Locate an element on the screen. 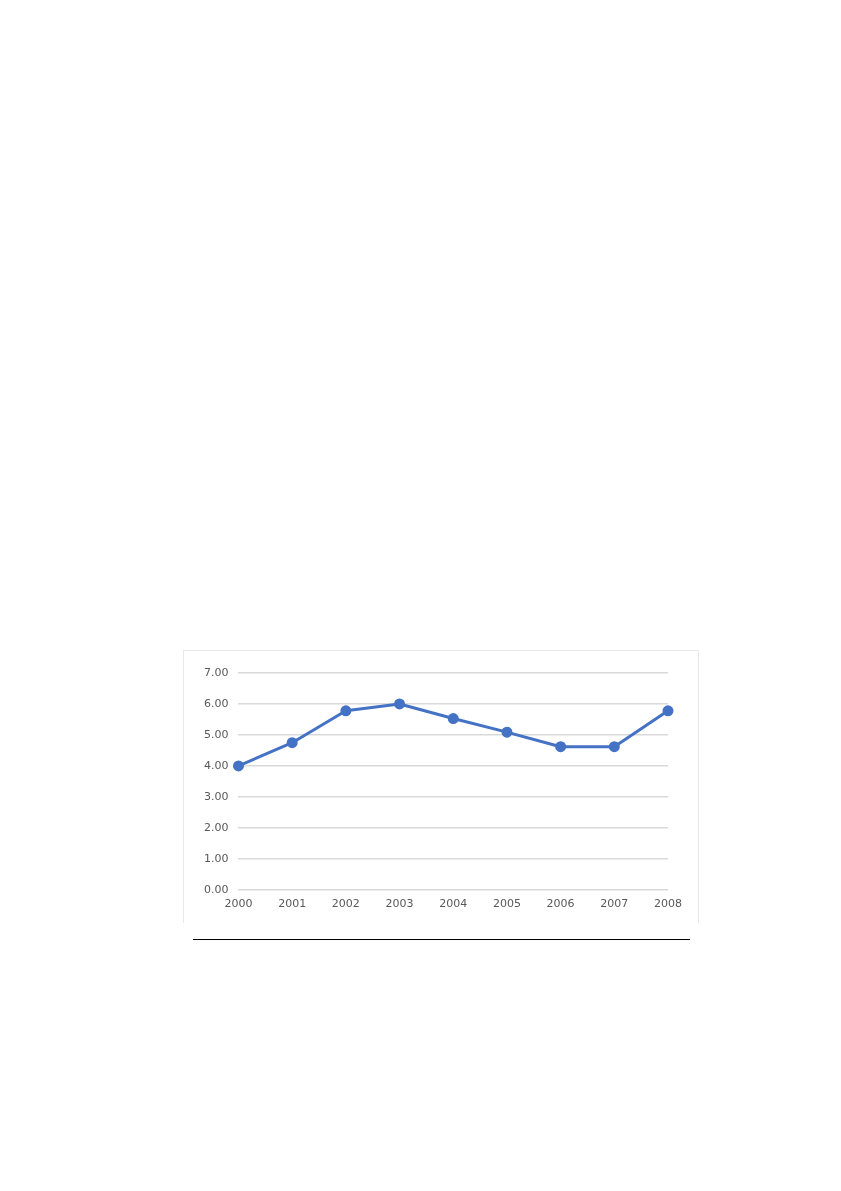  y-tick-label: 7.00 is located at coordinates (216, 672).